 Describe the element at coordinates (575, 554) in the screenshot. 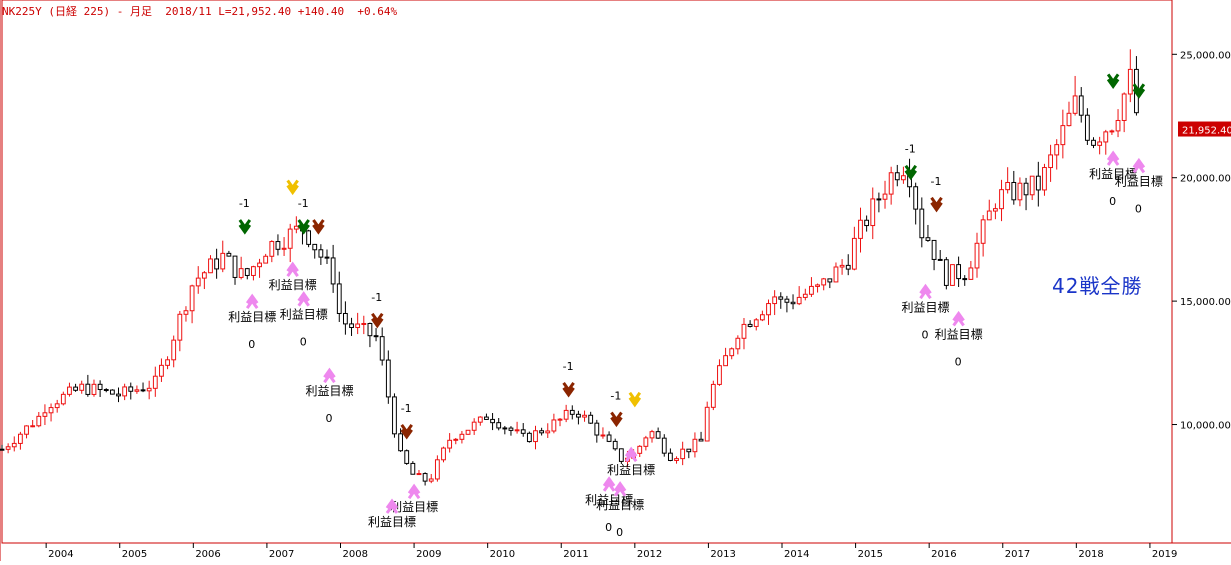

I see `x-tick-label: 2011` at that location.